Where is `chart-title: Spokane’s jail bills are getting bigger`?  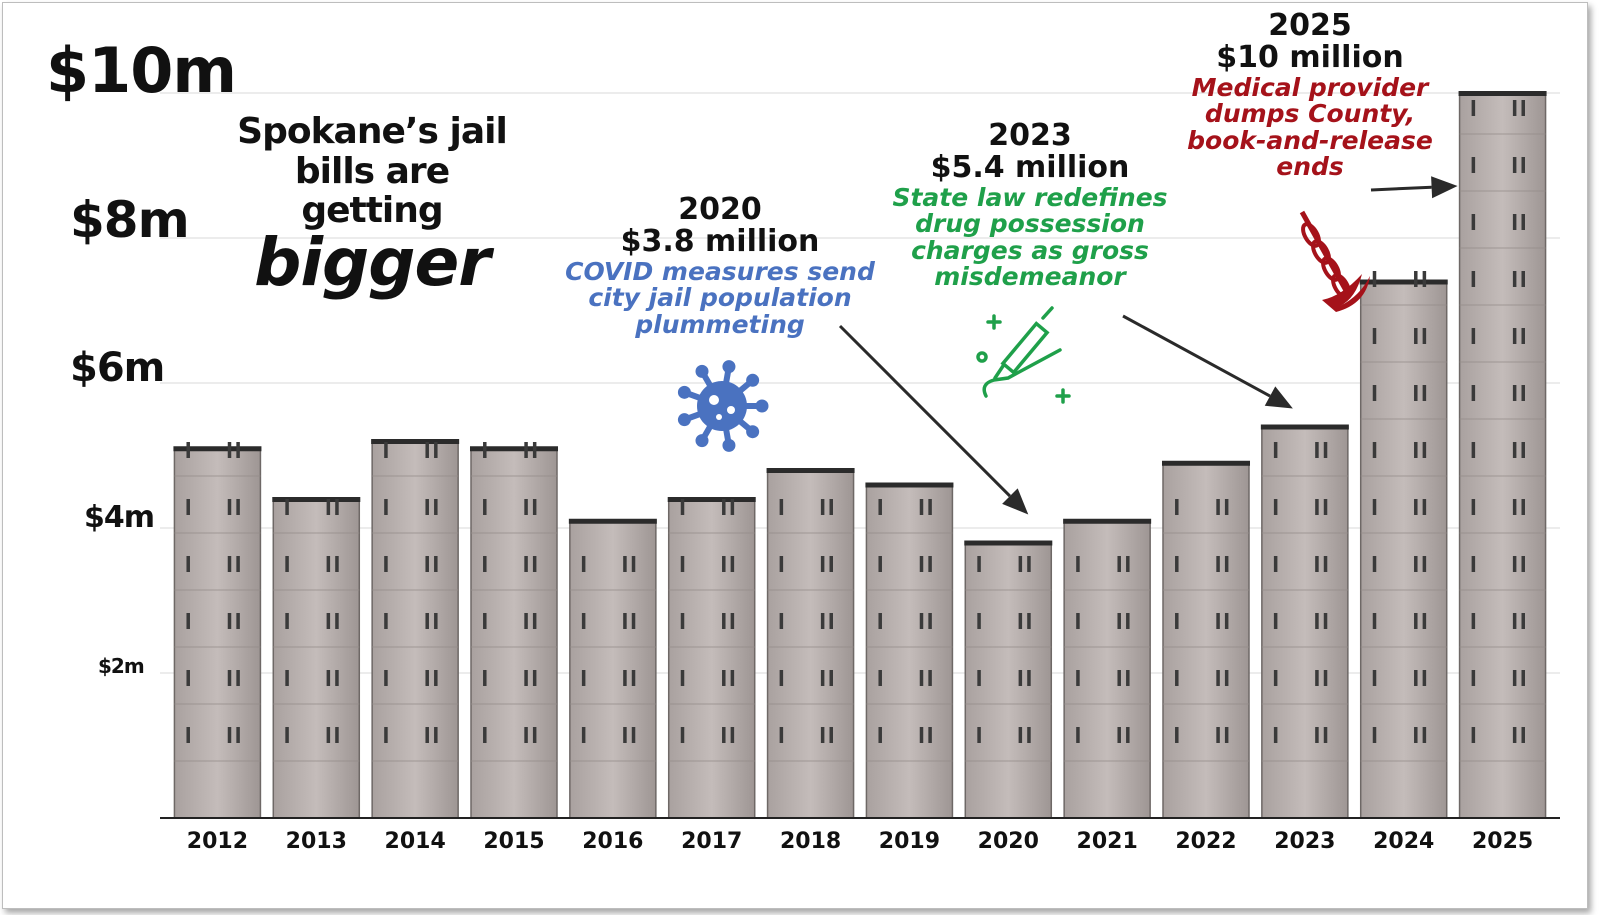
chart-title: Spokane’s jail bills are getting bigger is located at coordinates (372, 205).